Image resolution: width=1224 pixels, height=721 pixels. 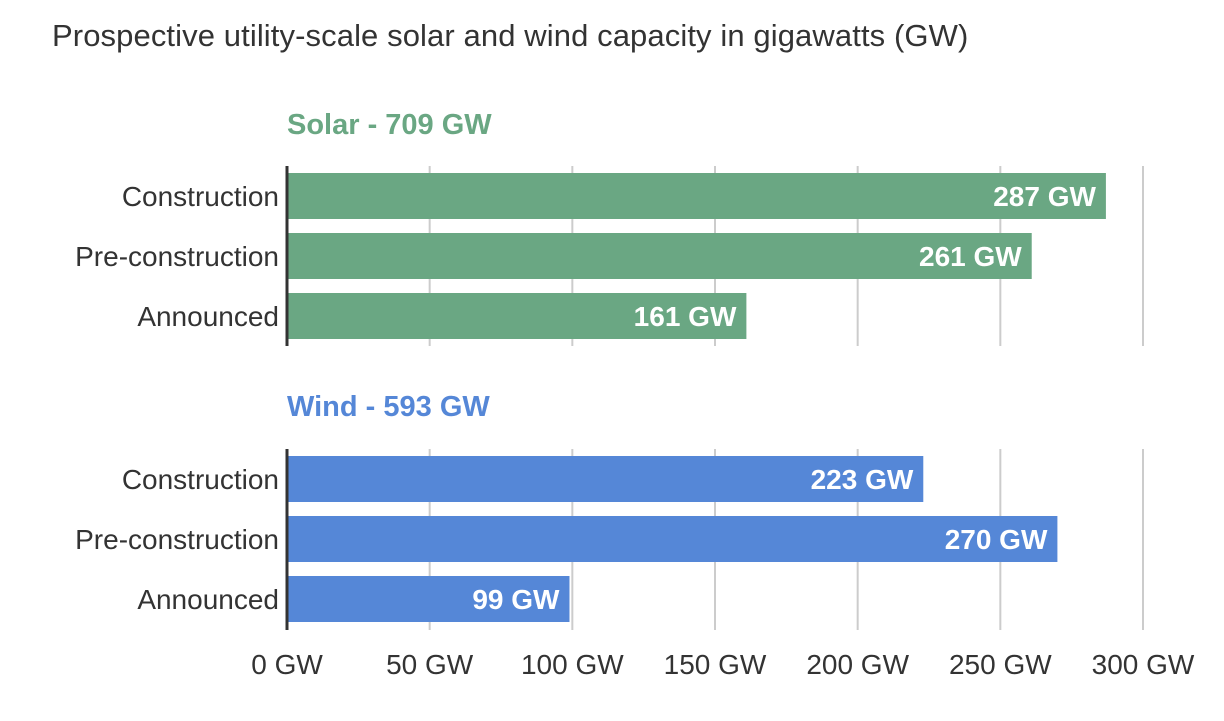 What do you see at coordinates (1143, 664) in the screenshot?
I see `x-tick-label: 300 GW` at bounding box center [1143, 664].